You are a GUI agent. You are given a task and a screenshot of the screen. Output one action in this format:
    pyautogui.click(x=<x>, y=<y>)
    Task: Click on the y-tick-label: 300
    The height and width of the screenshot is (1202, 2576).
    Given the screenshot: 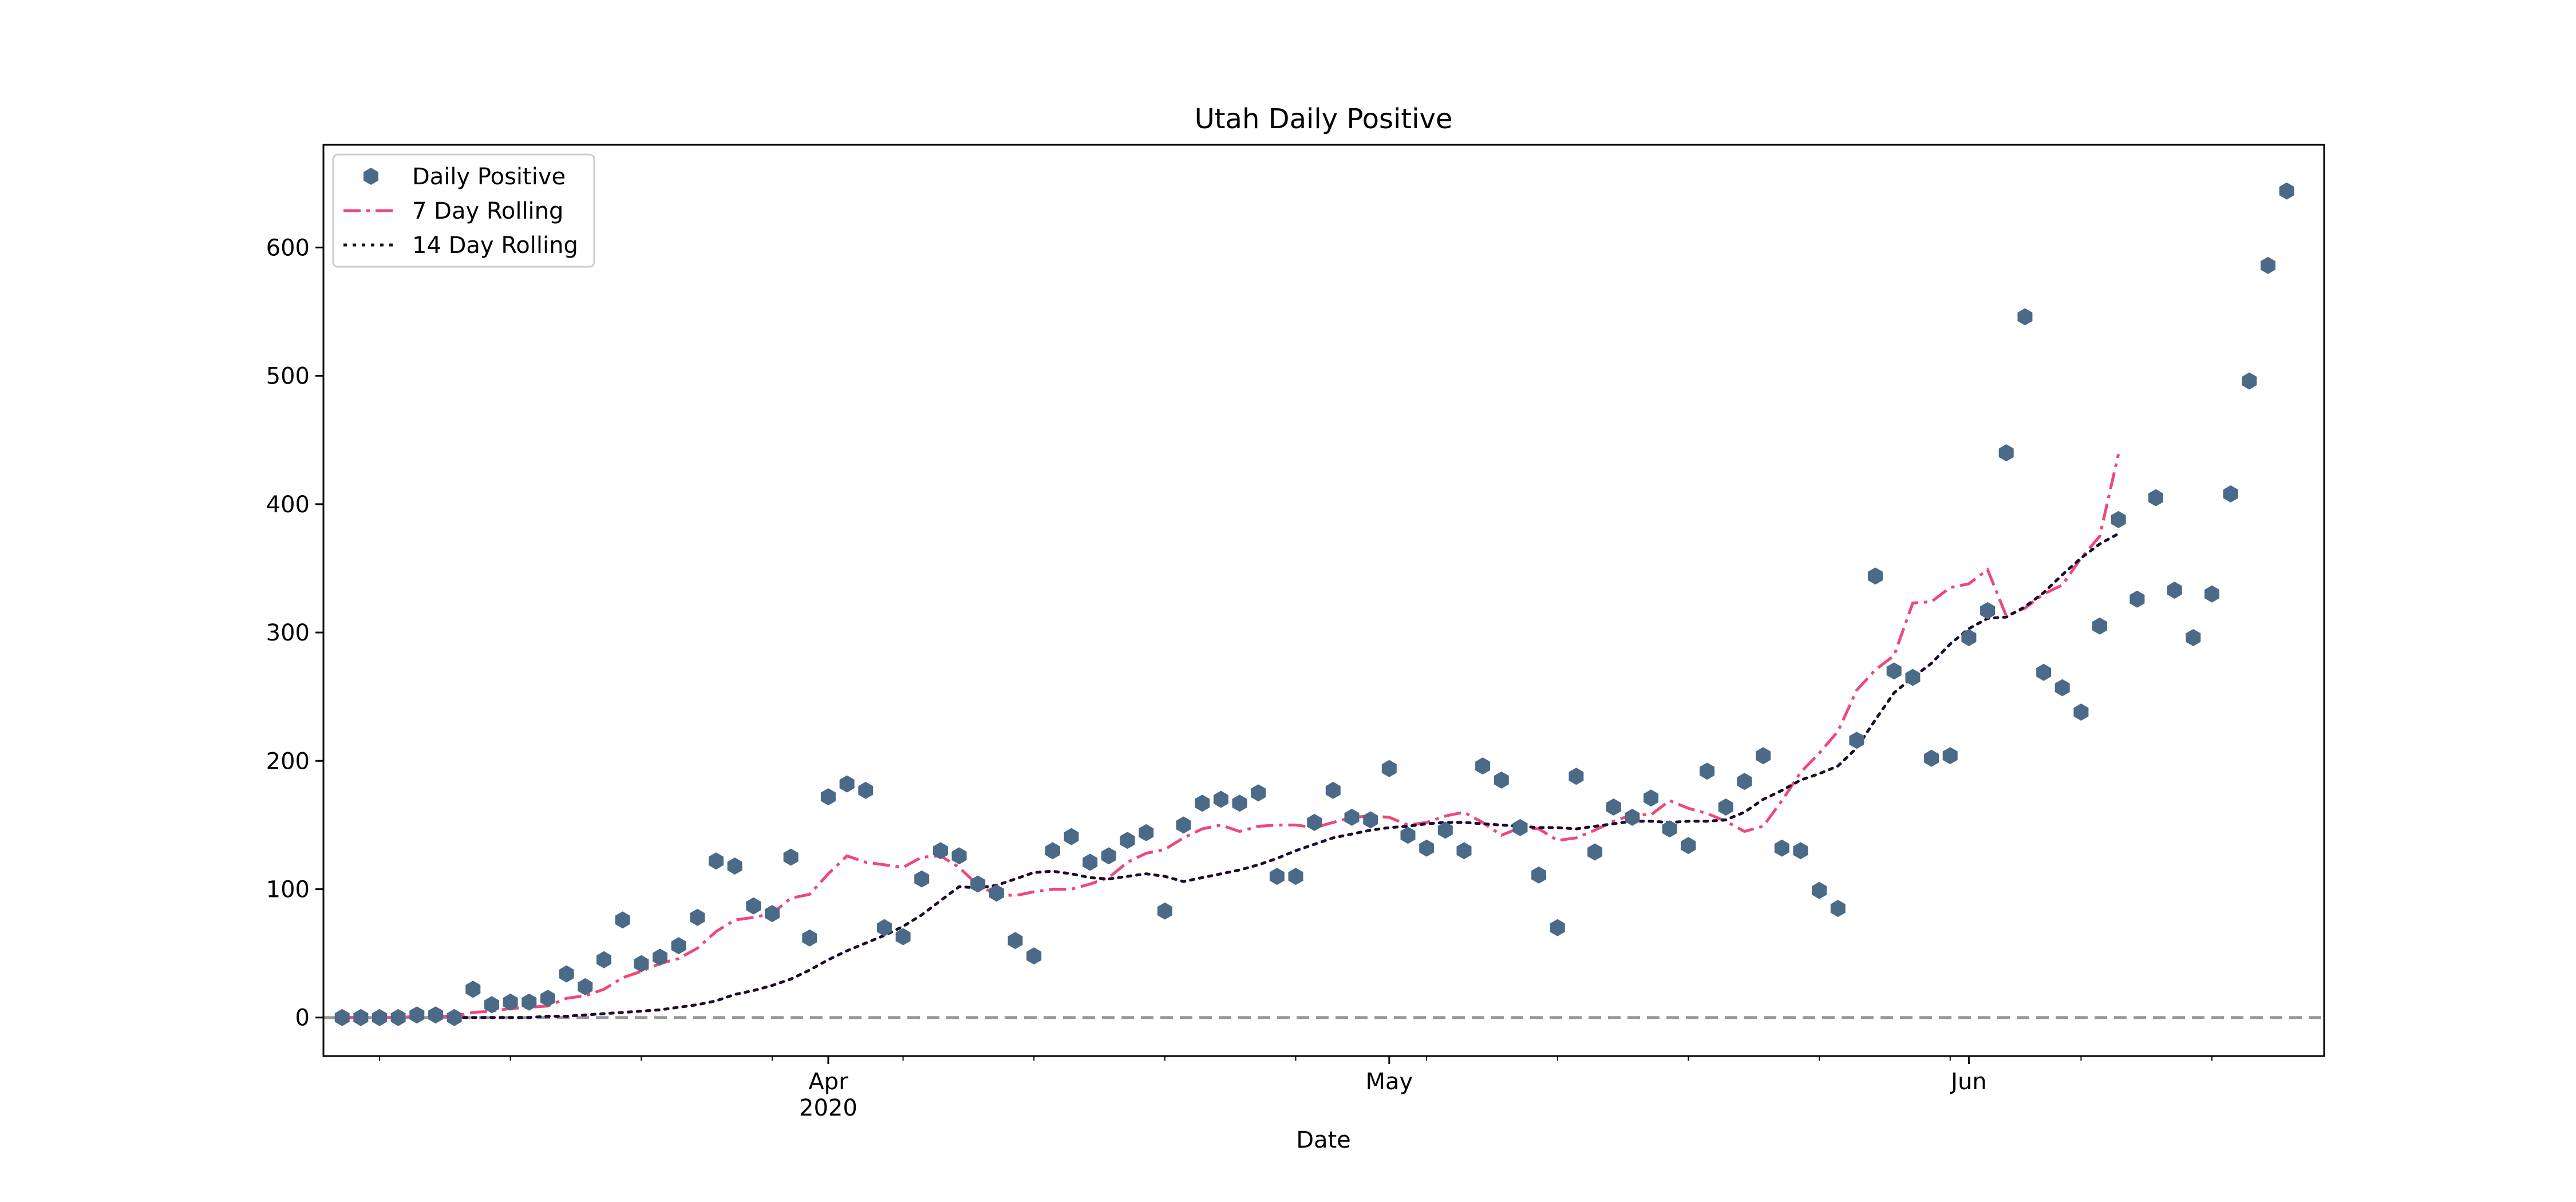 What is the action you would take?
    pyautogui.click(x=288, y=633)
    